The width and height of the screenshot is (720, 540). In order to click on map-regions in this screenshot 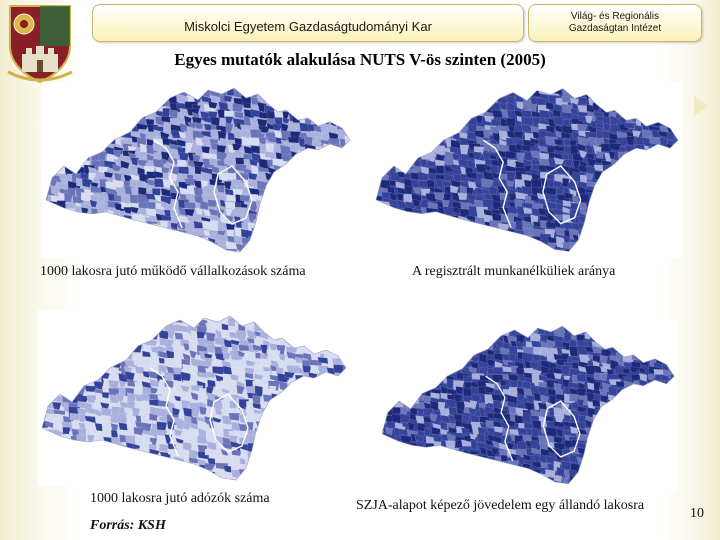, I will do `click(528, 408)`.